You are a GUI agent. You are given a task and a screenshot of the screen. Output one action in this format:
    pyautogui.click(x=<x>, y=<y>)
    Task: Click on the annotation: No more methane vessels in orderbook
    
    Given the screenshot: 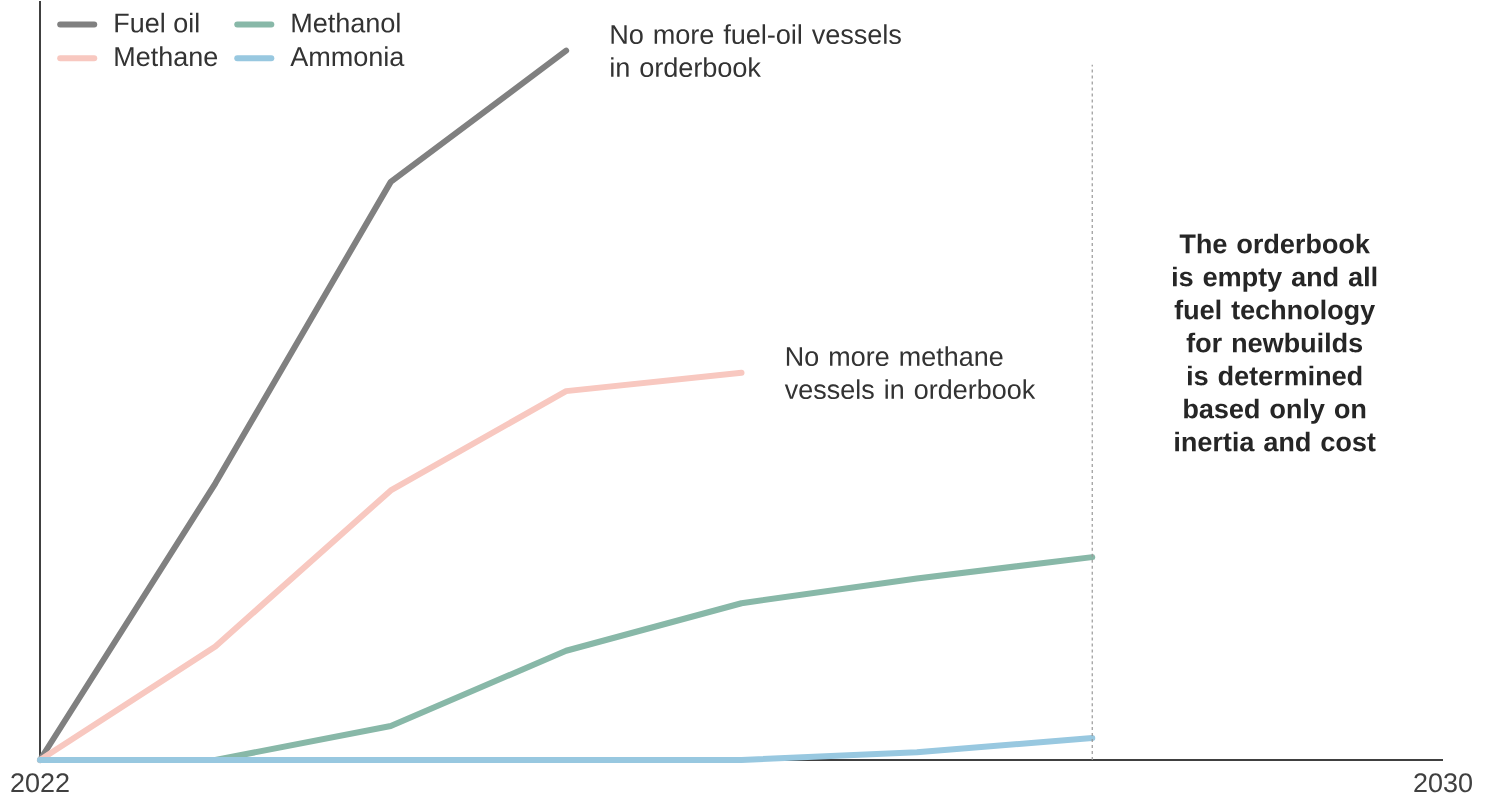 What is the action you would take?
    pyautogui.click(x=910, y=373)
    